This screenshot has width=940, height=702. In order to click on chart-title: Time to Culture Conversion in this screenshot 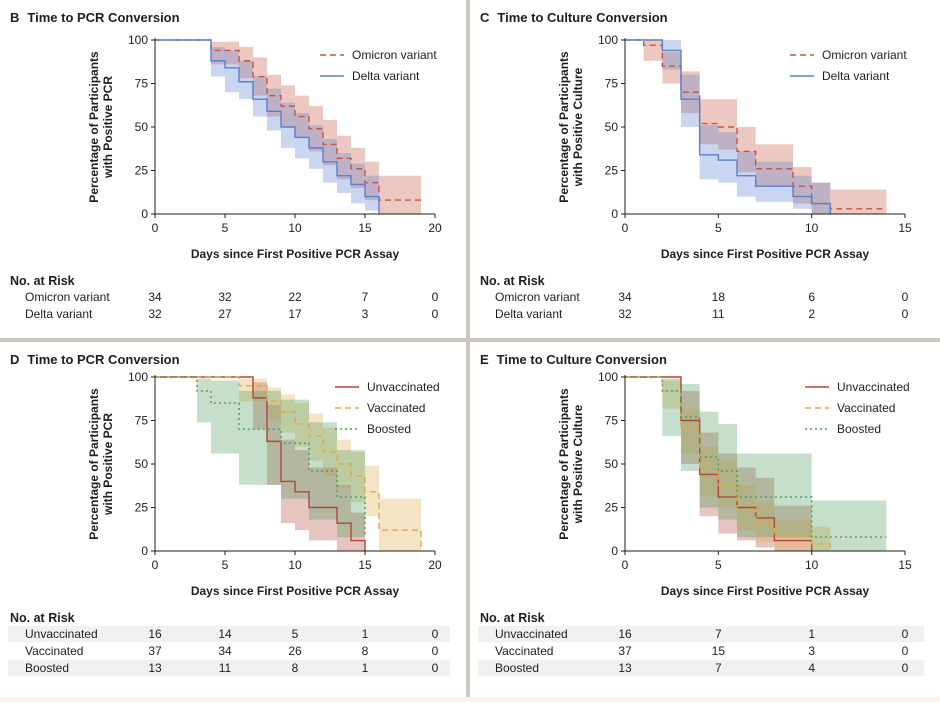, I will do `click(582, 17)`.